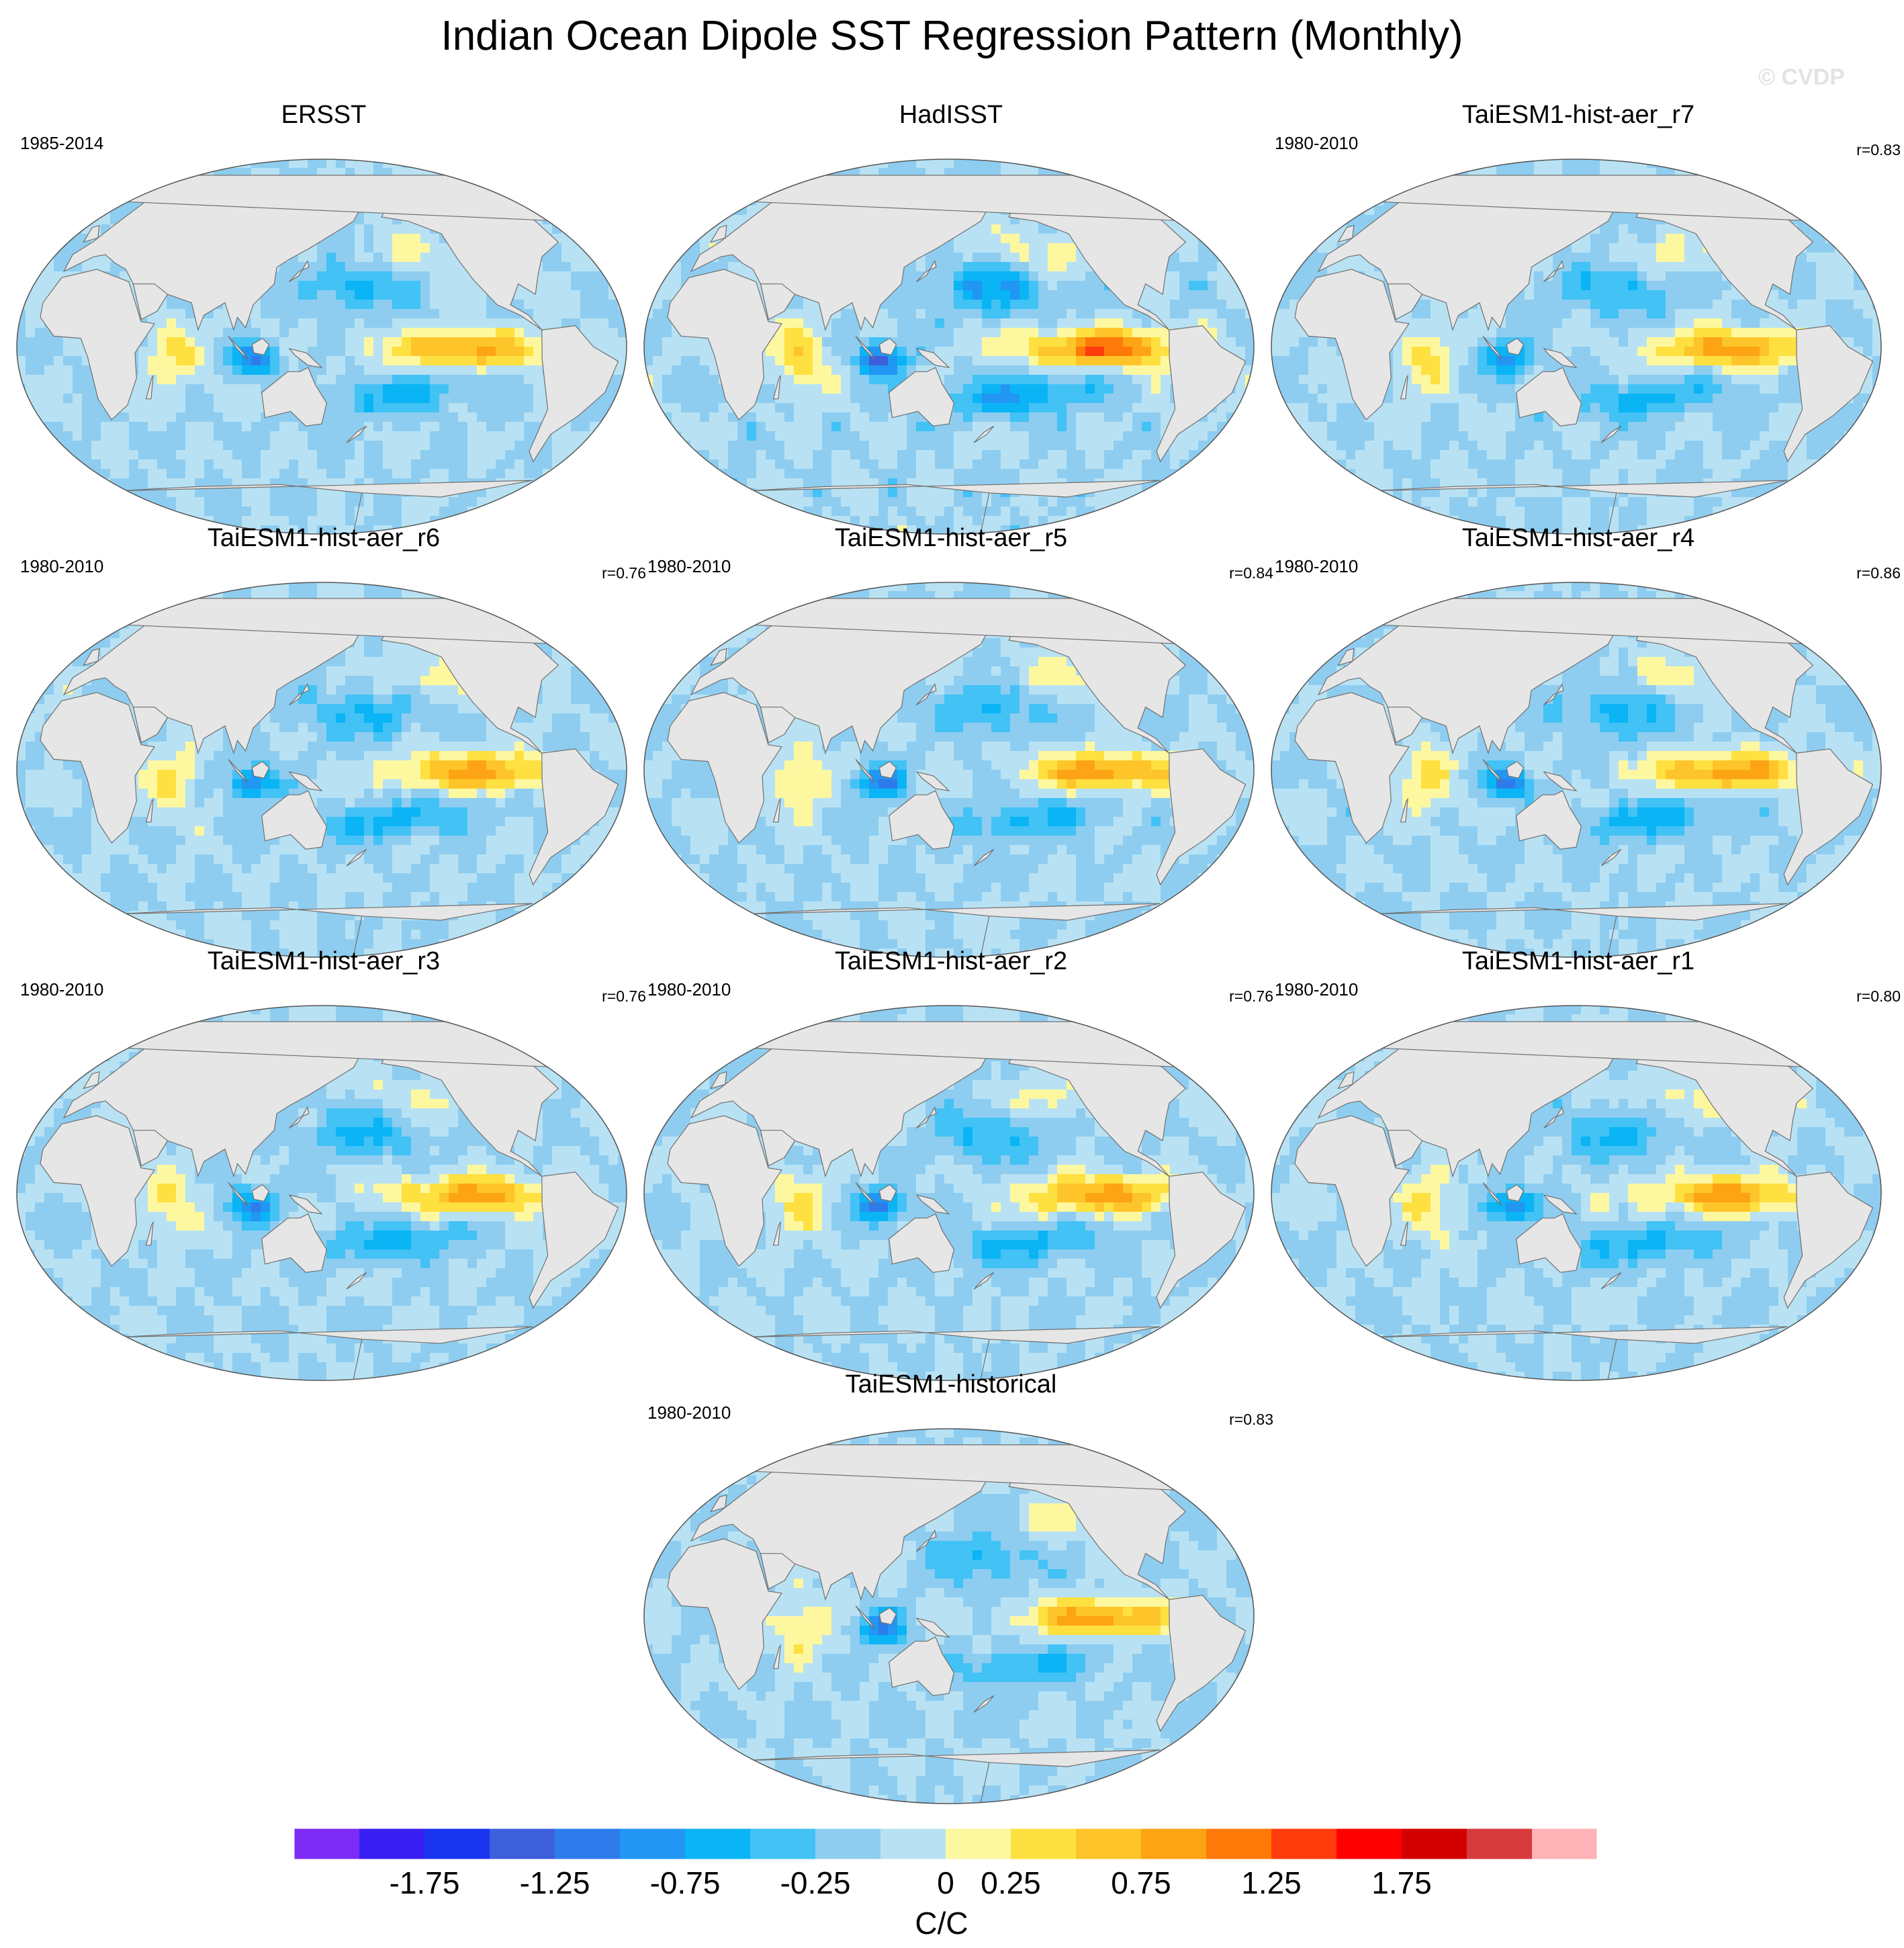 The image size is (1904, 1948). What do you see at coordinates (951, 538) in the screenshot?
I see `panel-title: TaiESM1-hist-aer_r5` at bounding box center [951, 538].